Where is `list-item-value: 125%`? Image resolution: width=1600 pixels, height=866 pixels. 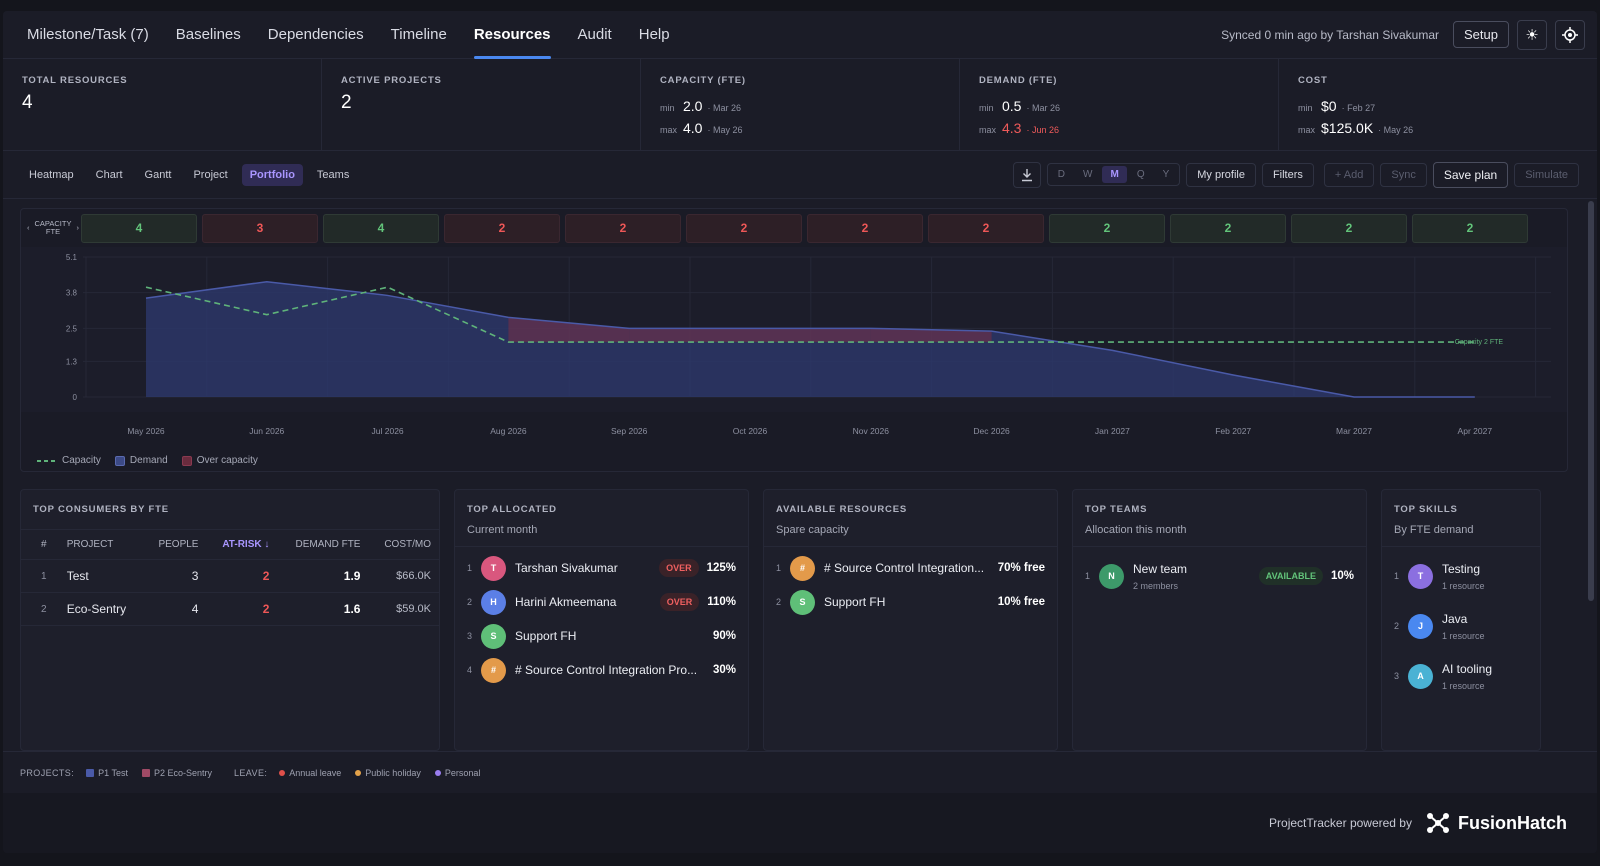
list-item-value: 125% is located at coordinates (721, 568).